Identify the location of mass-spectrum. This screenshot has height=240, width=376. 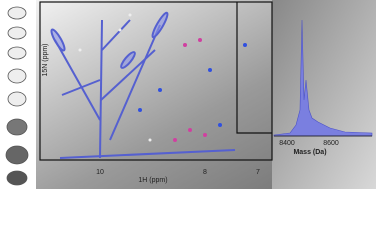
(323, 78).